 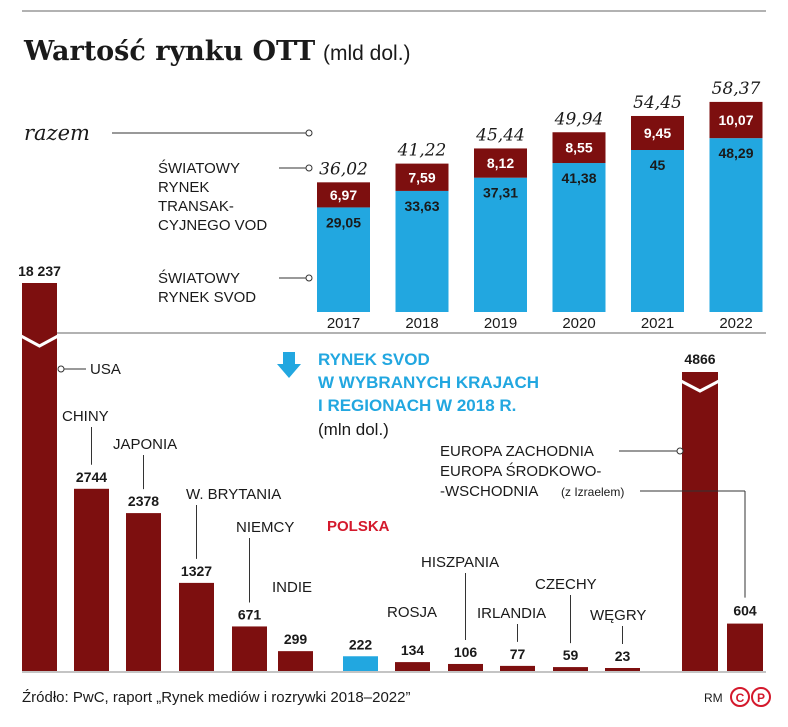 What do you see at coordinates (735, 323) in the screenshot?
I see `x-tick-label: 2022` at bounding box center [735, 323].